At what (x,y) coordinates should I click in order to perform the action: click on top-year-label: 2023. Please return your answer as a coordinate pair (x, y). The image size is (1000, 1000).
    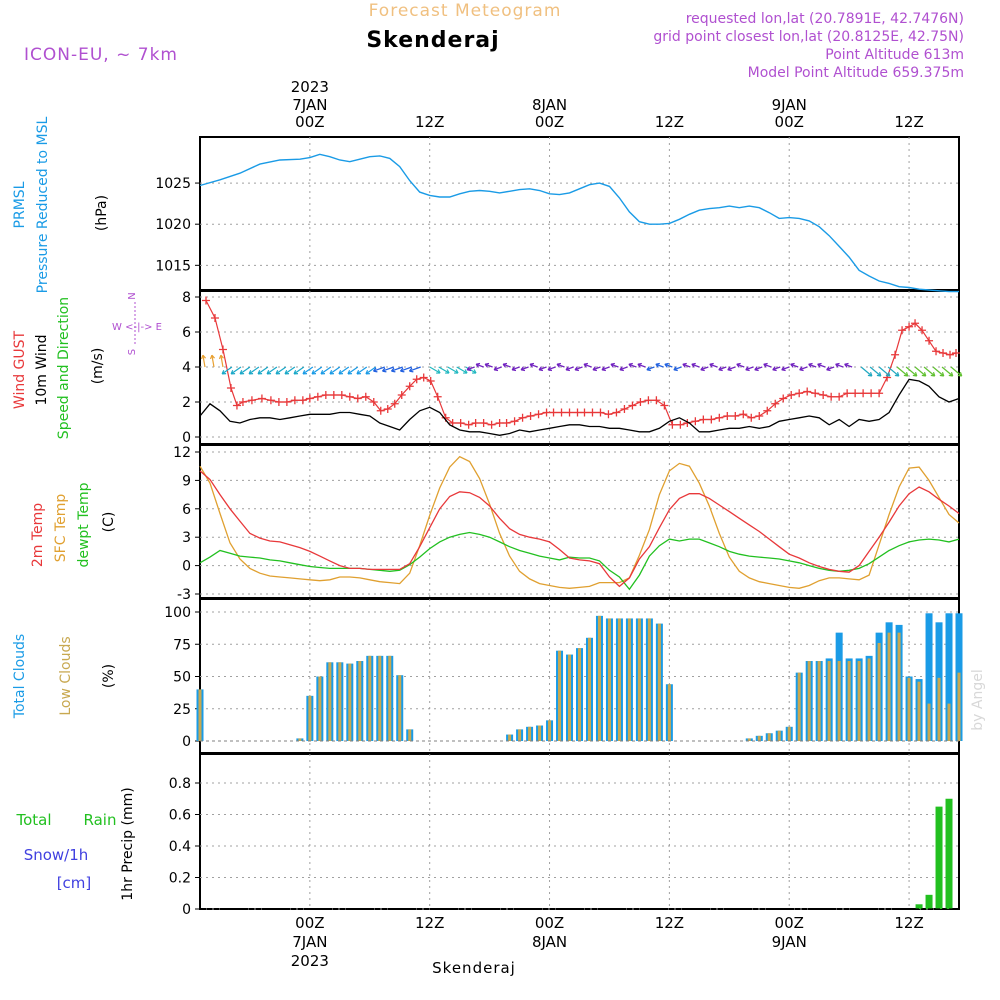
    Looking at the image, I should click on (310, 87).